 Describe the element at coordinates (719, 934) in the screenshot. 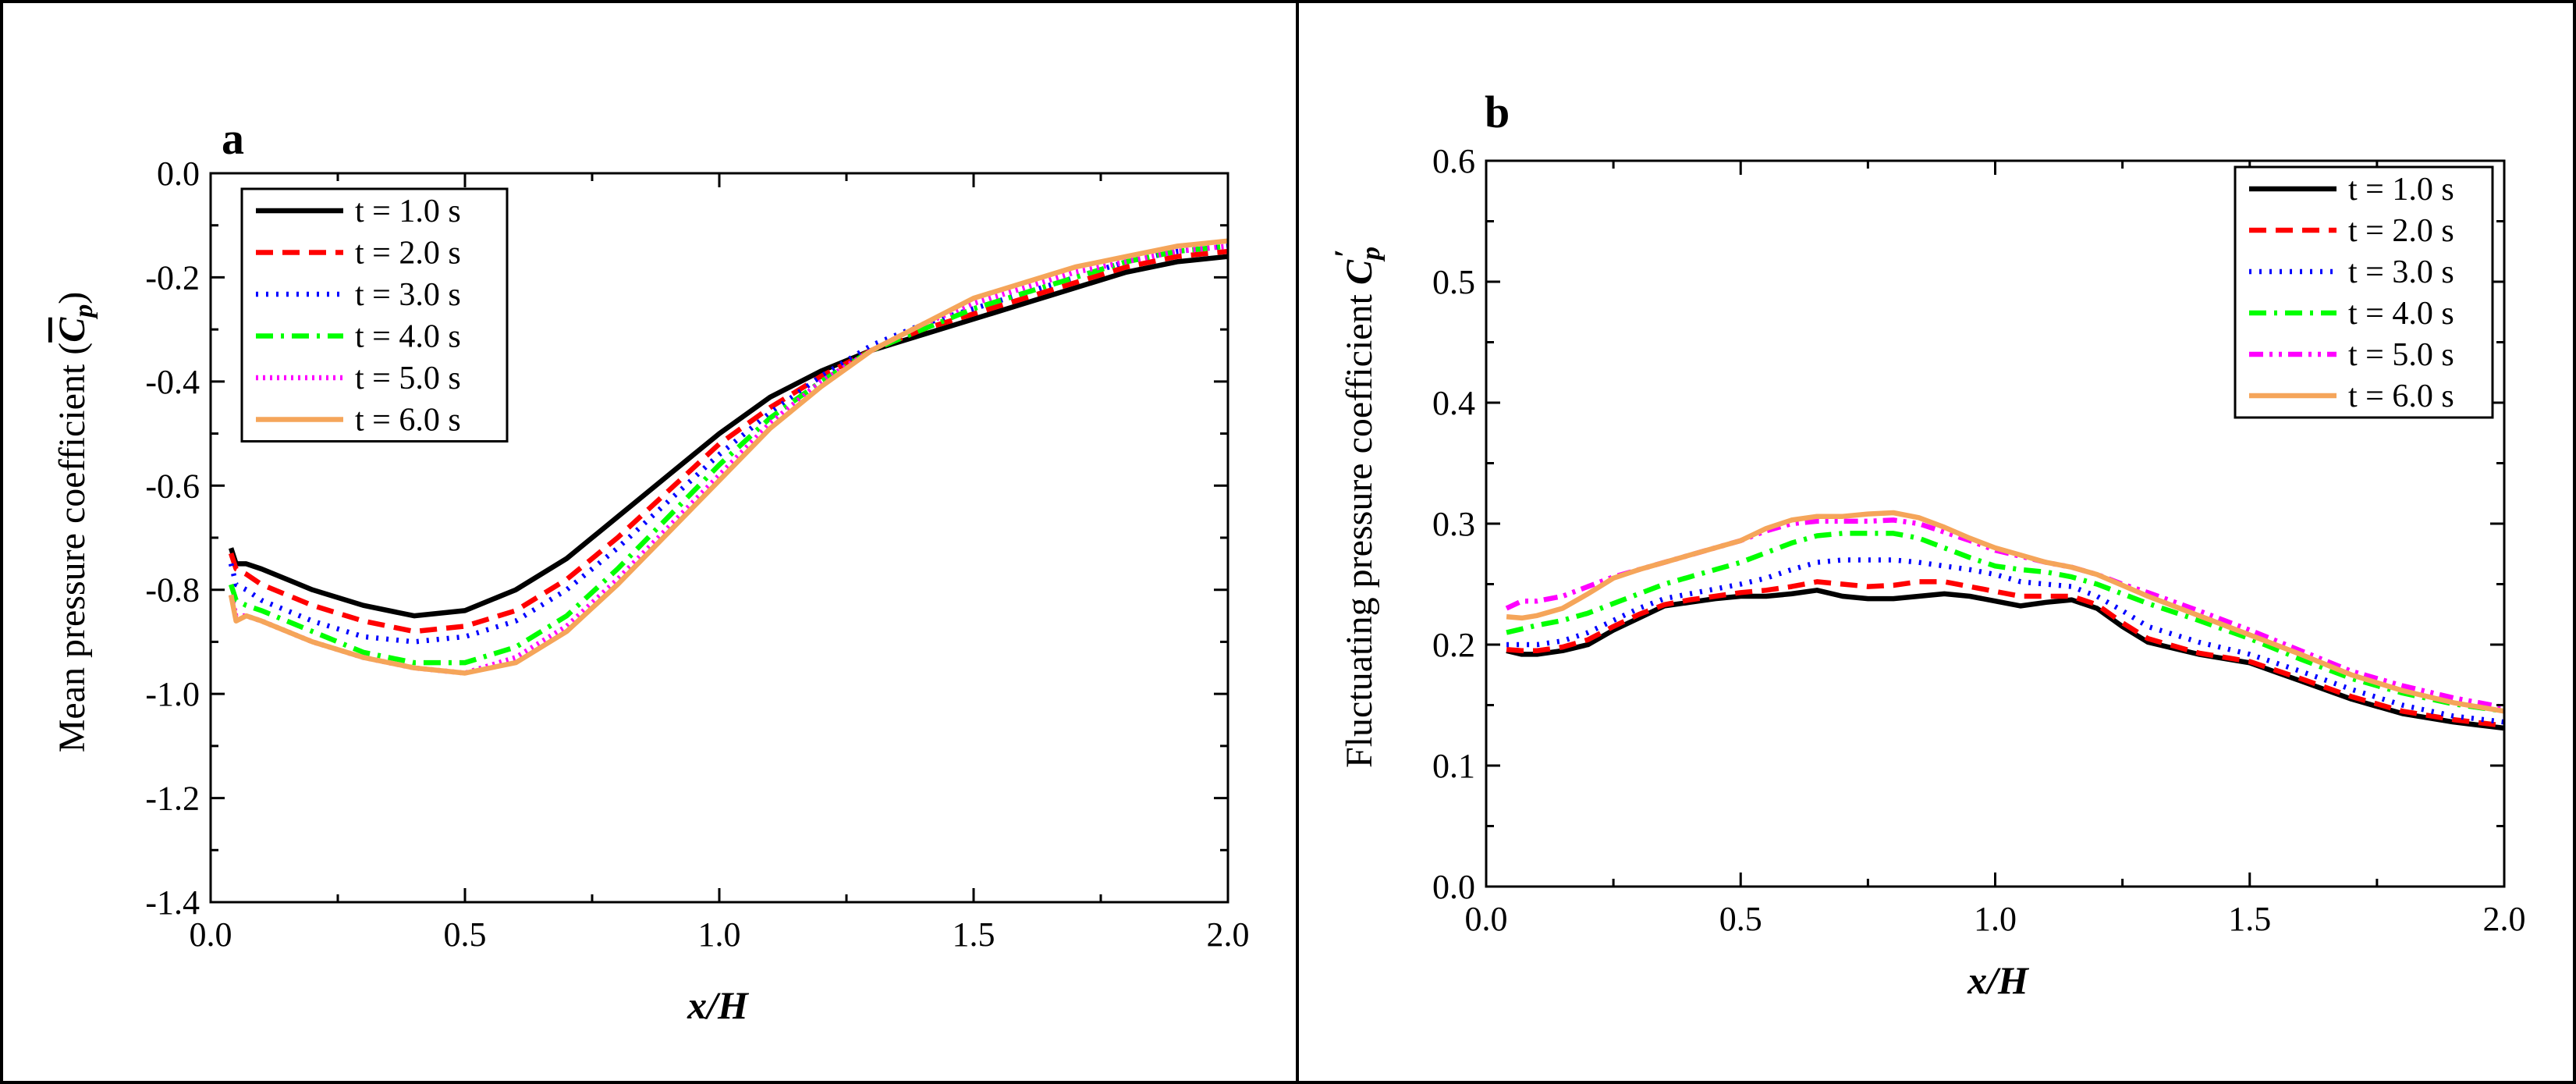

I see `panel-a-x-tick-label: 1.0` at that location.